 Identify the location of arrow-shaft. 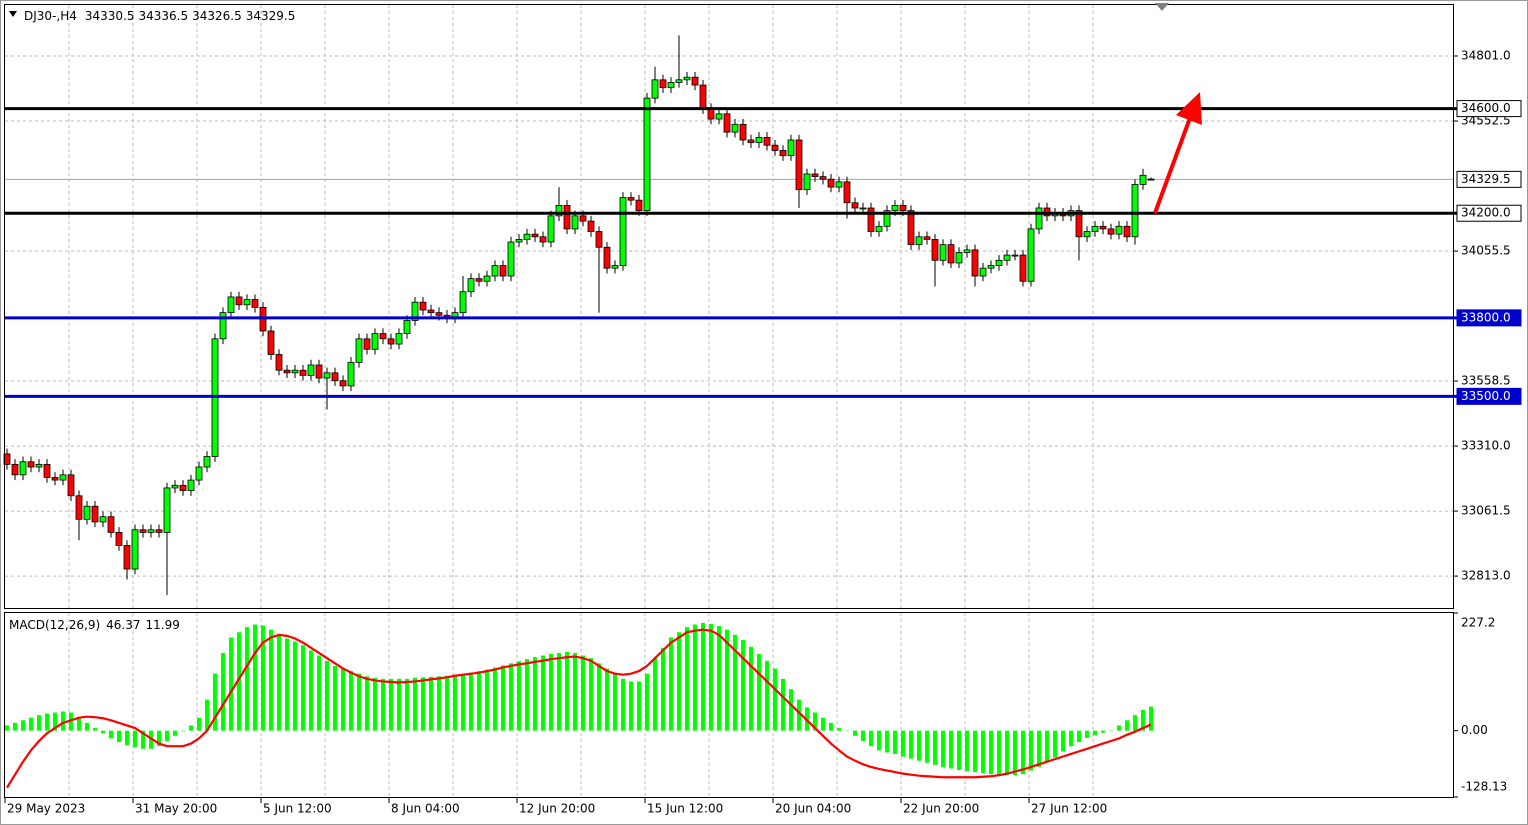
(1172, 165).